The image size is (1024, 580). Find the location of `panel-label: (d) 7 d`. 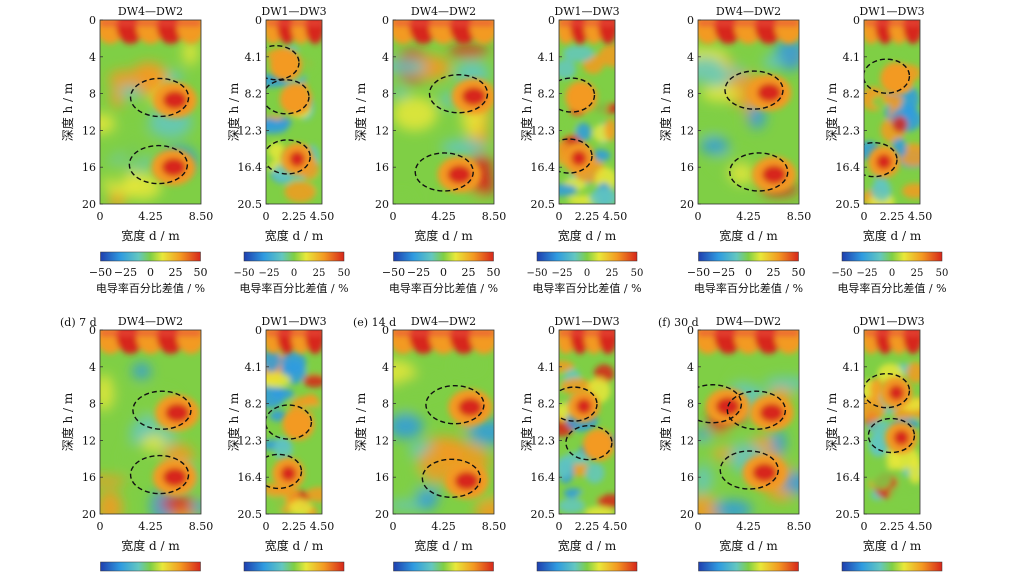

panel-label: (d) 7 d is located at coordinates (78, 322).